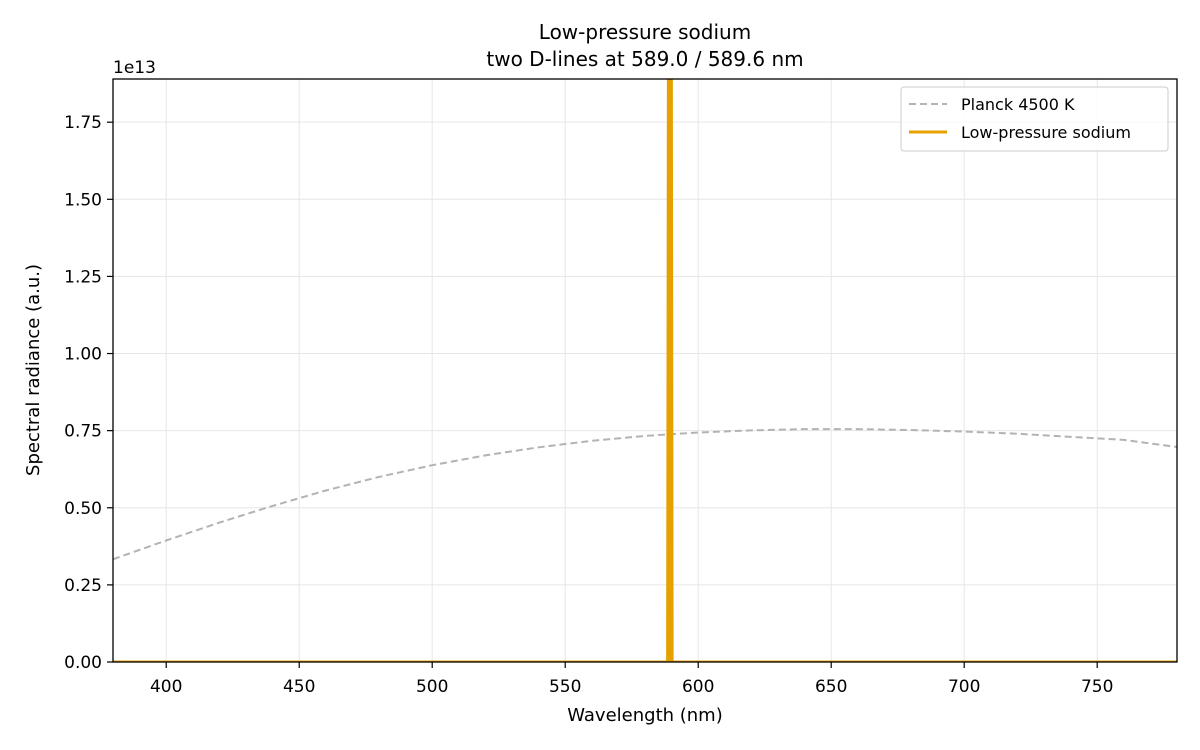 Image resolution: width=1200 pixels, height=750 pixels. Describe the element at coordinates (299, 687) in the screenshot. I see `x-tick-label: 450` at that location.